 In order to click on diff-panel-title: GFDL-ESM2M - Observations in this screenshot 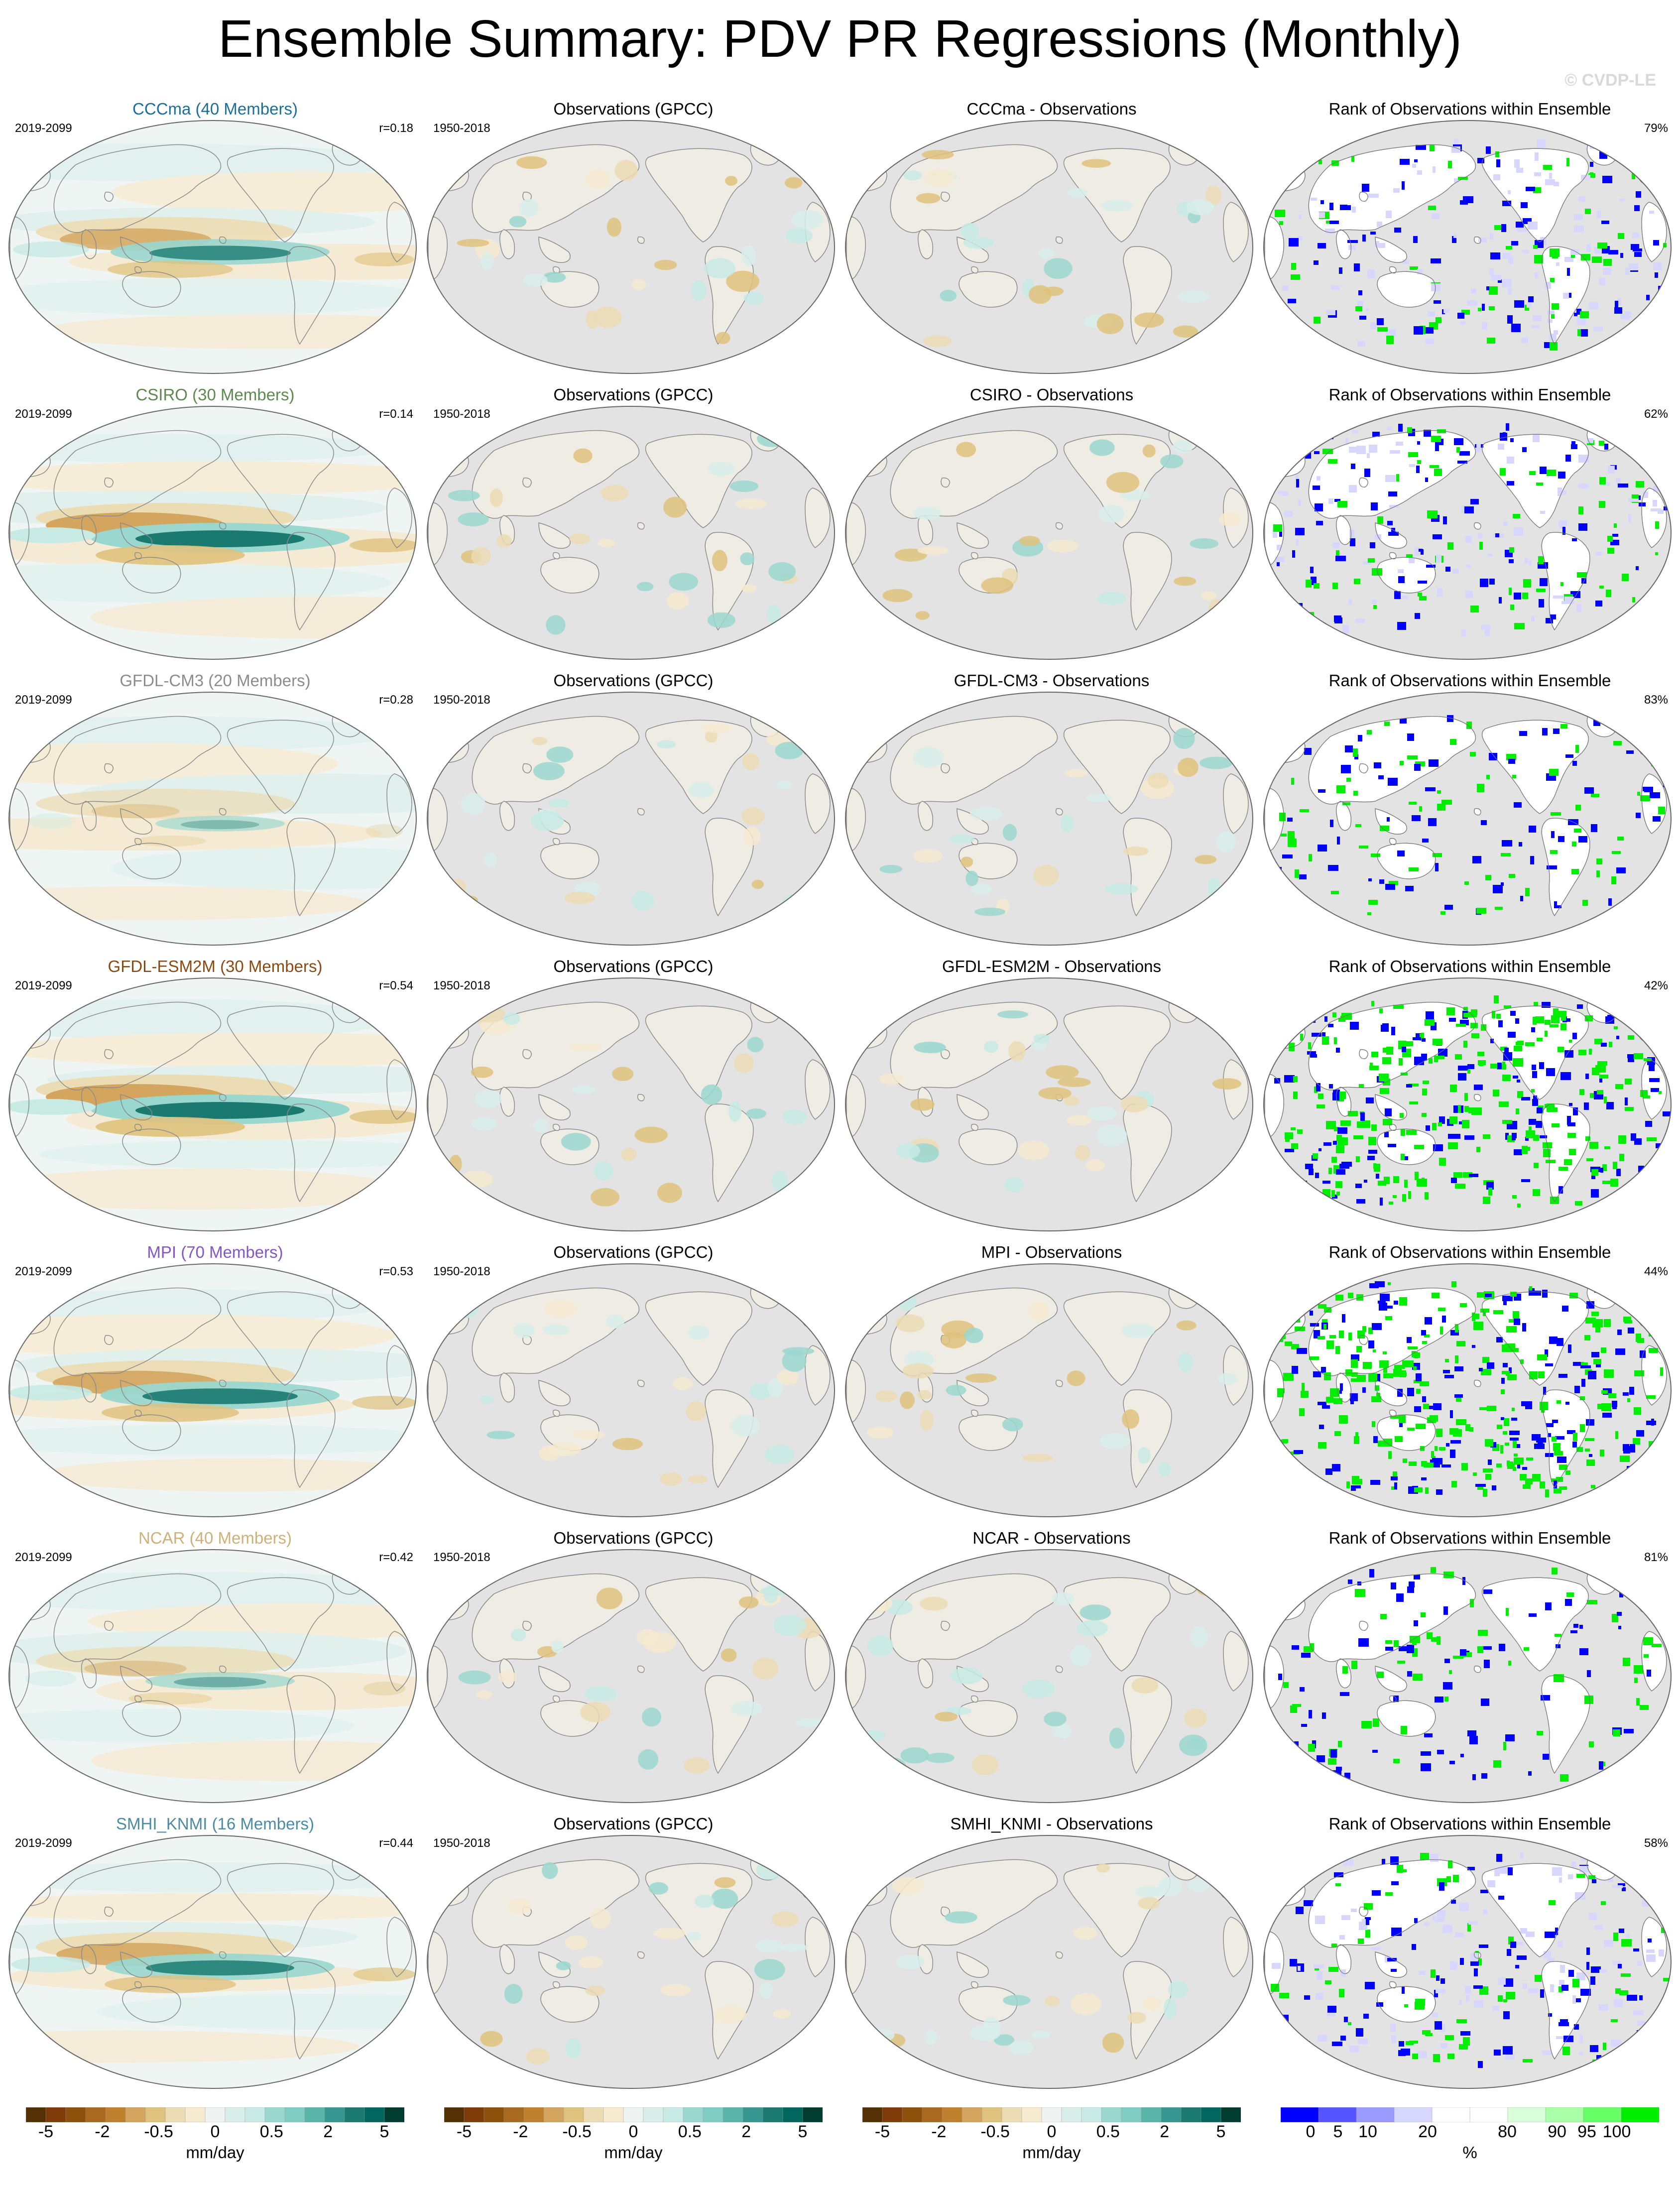, I will do `click(1052, 966)`.